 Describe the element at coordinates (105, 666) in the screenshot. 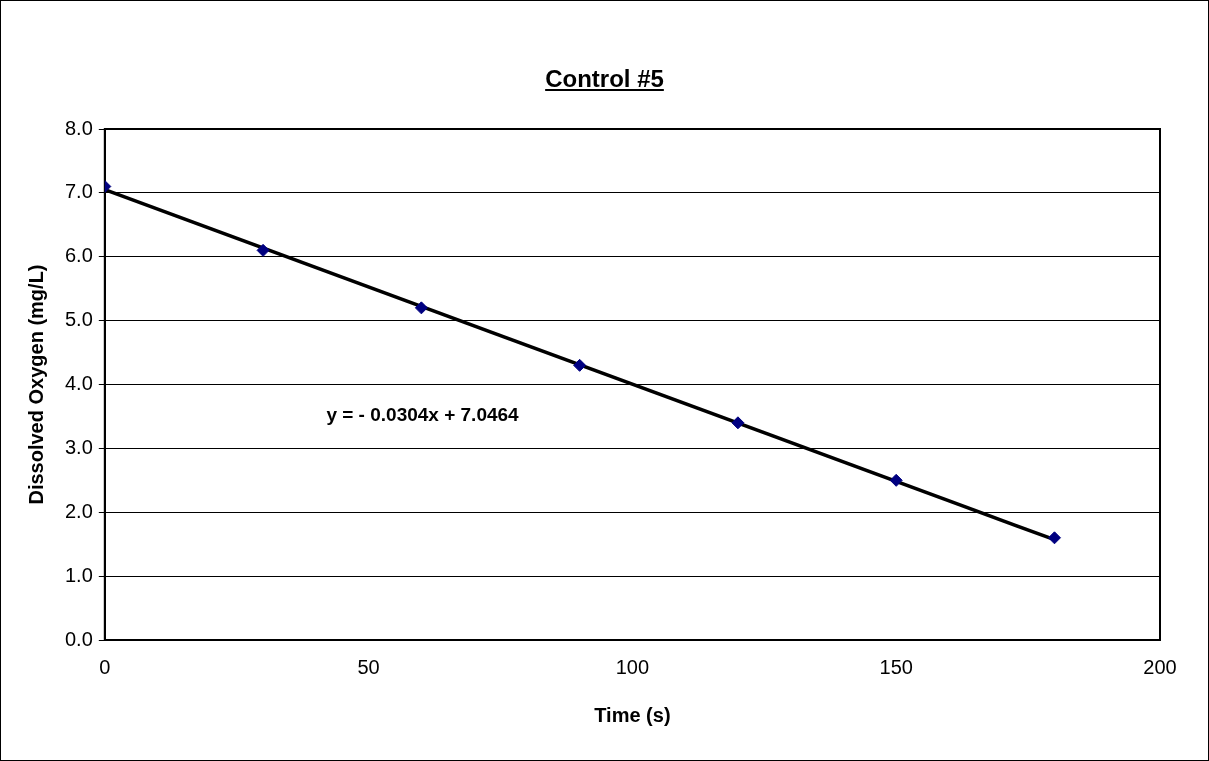

I see `x-tick-label: 0` at that location.